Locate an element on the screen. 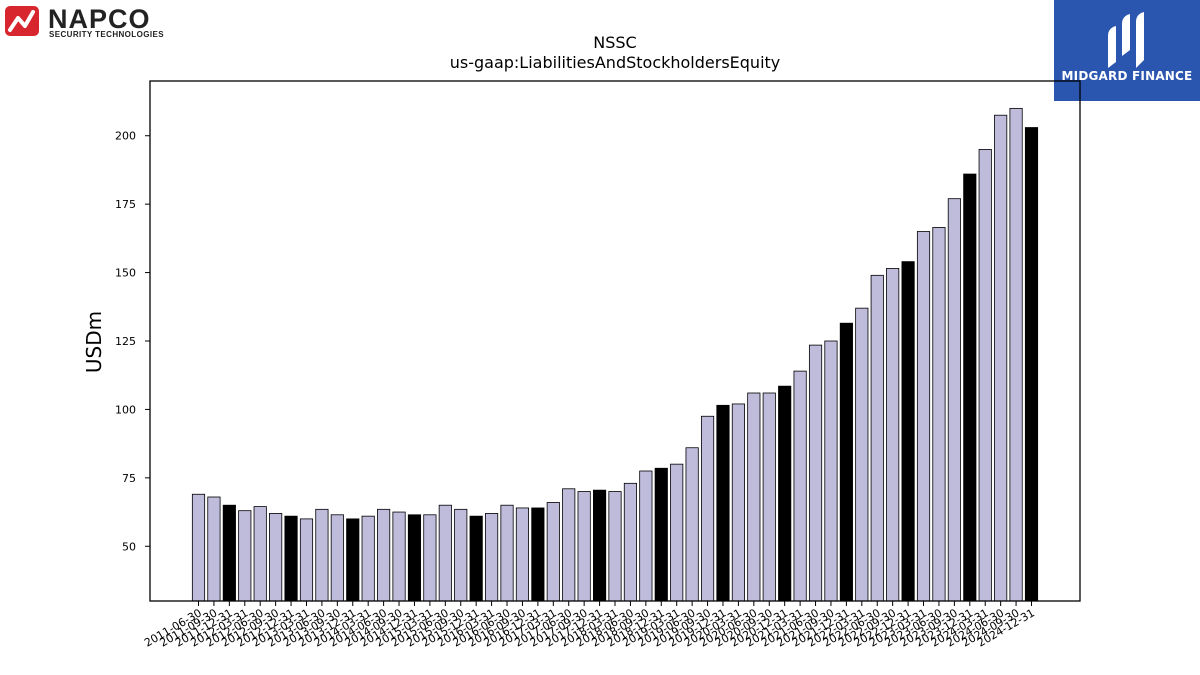 The height and width of the screenshot is (675, 1200). napco-logo-tagline: SECURITY TECHNOLOGIES is located at coordinates (106, 34).